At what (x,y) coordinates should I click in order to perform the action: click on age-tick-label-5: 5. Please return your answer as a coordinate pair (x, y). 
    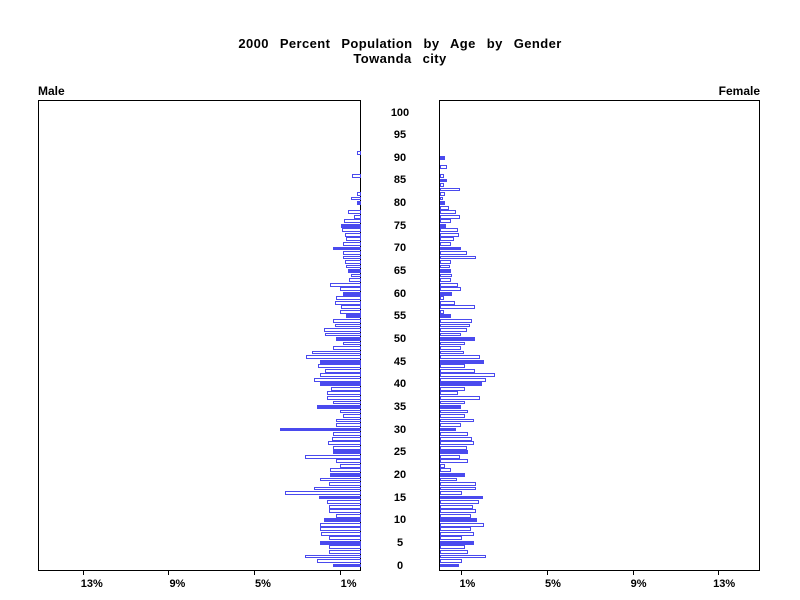
    Looking at the image, I should click on (400, 542).